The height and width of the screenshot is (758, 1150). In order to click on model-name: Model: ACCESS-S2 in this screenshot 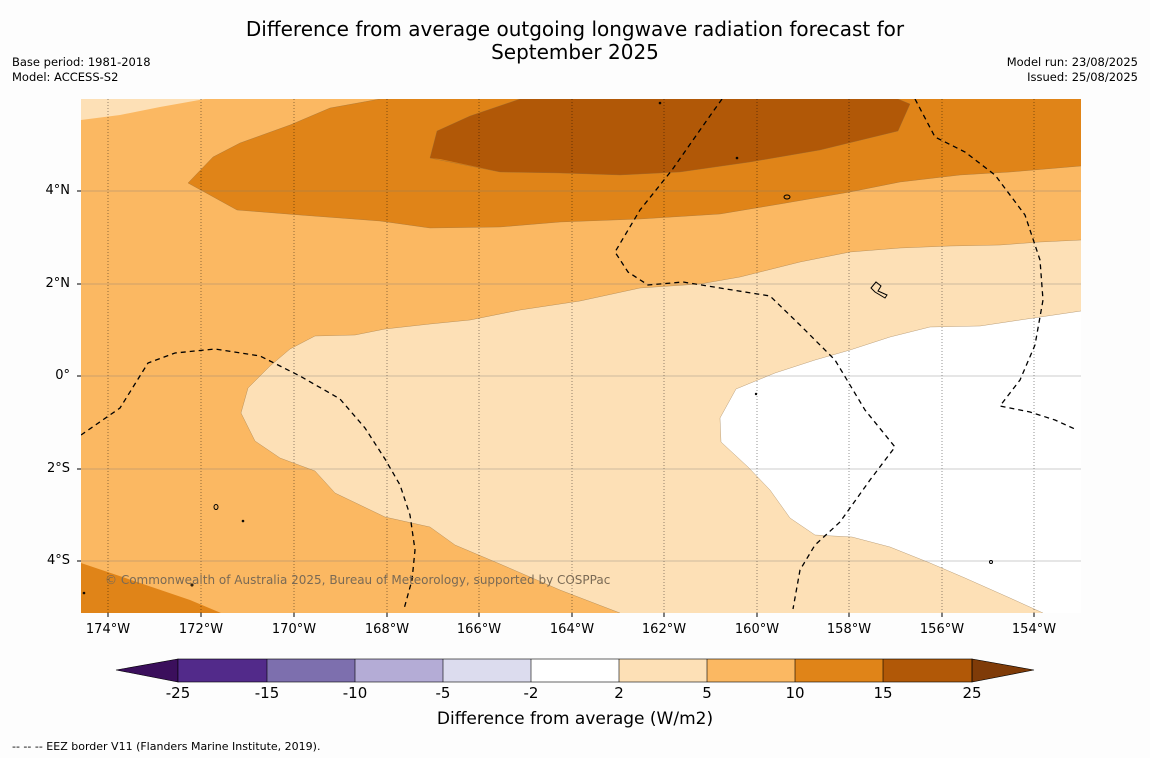, I will do `click(65, 77)`.